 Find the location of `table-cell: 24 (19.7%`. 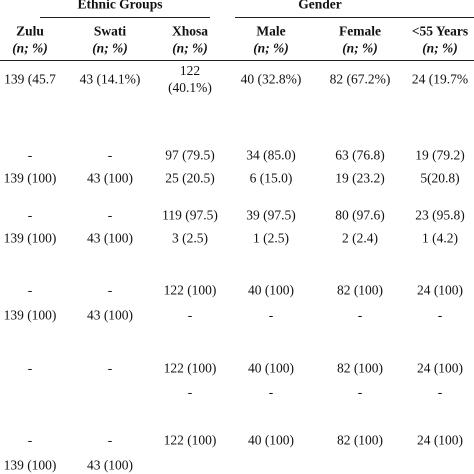

table-cell: 24 (19.7% is located at coordinates (440, 79).